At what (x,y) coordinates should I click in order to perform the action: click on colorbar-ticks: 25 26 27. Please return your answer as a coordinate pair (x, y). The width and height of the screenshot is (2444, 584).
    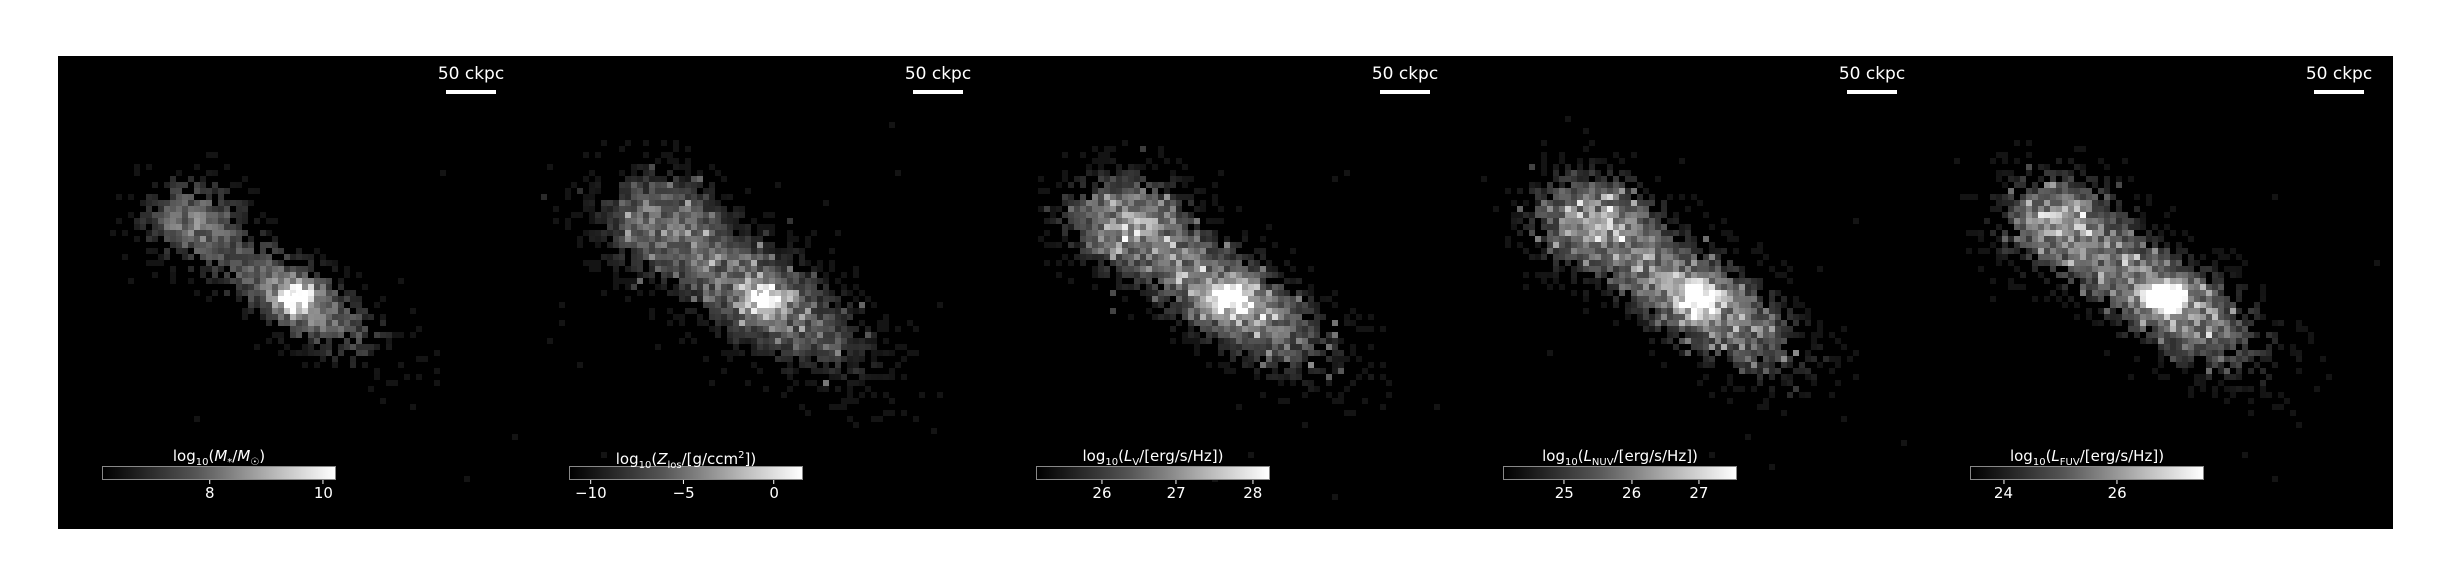
    Looking at the image, I should click on (1620, 491).